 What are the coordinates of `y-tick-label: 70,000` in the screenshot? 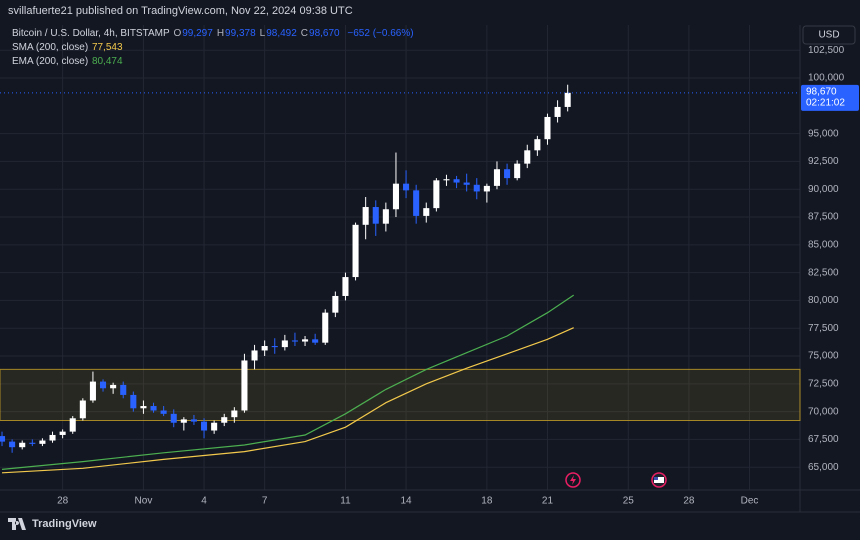 It's located at (823, 411).